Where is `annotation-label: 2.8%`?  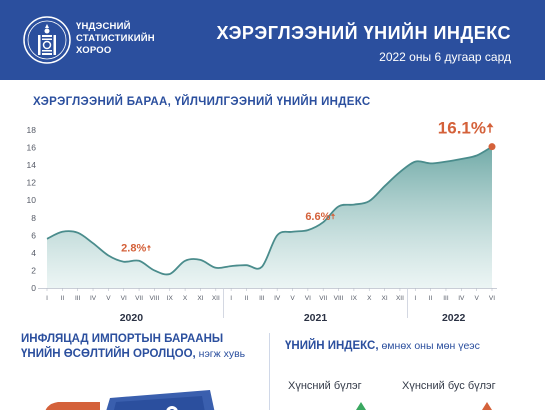
annotation-label: 2.8% is located at coordinates (133, 249).